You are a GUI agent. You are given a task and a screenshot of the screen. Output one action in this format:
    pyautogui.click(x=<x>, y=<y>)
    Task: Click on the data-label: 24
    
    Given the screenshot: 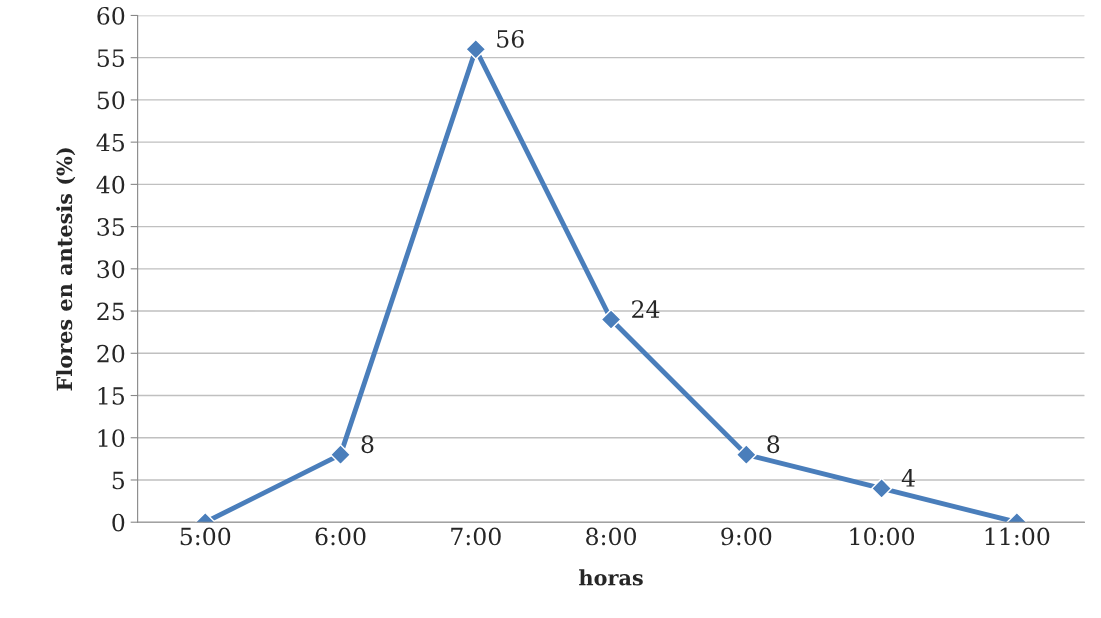 What is the action you would take?
    pyautogui.click(x=646, y=309)
    